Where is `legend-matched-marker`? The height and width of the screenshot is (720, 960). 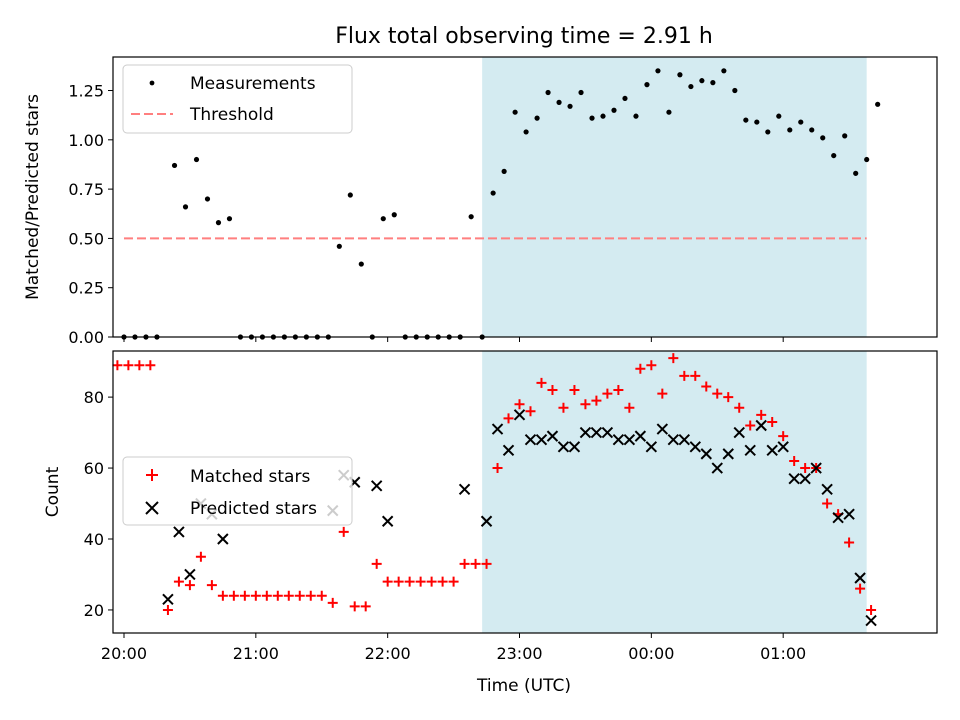 legend-matched-marker is located at coordinates (152, 475).